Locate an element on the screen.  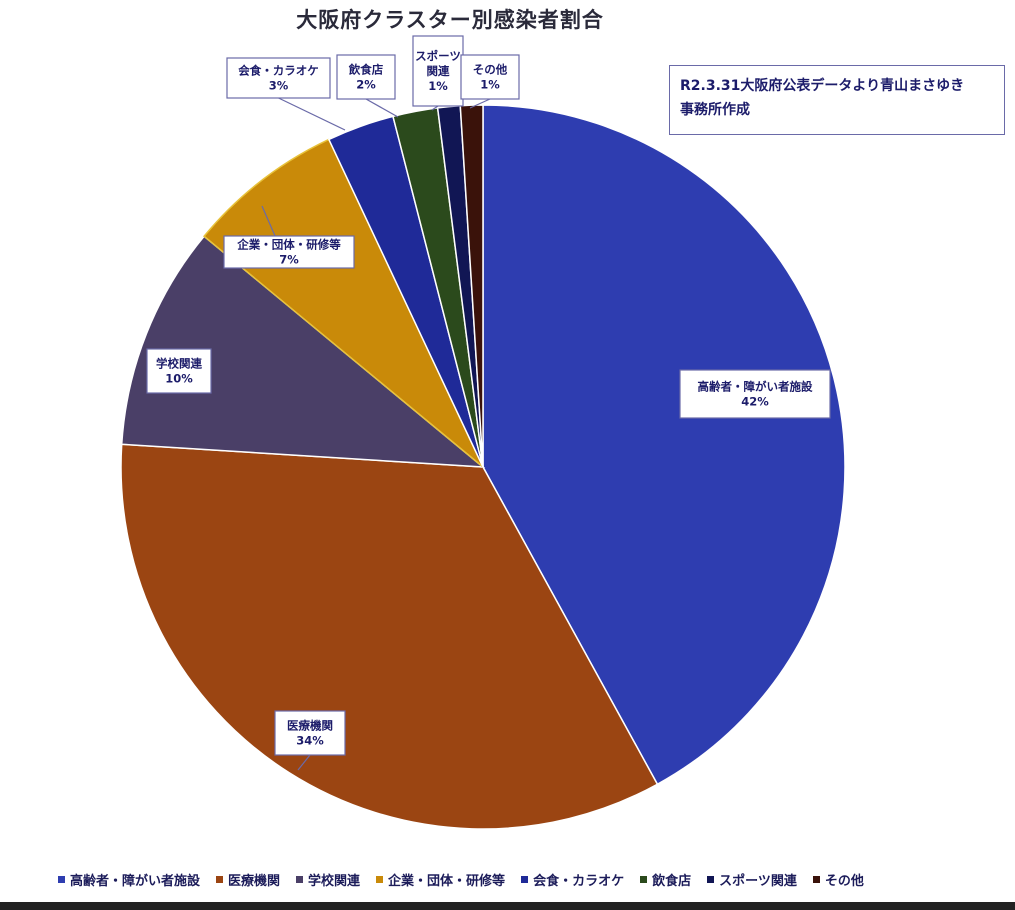
legend-item-3: 企業・団体・研修等 is located at coordinates (440, 879).